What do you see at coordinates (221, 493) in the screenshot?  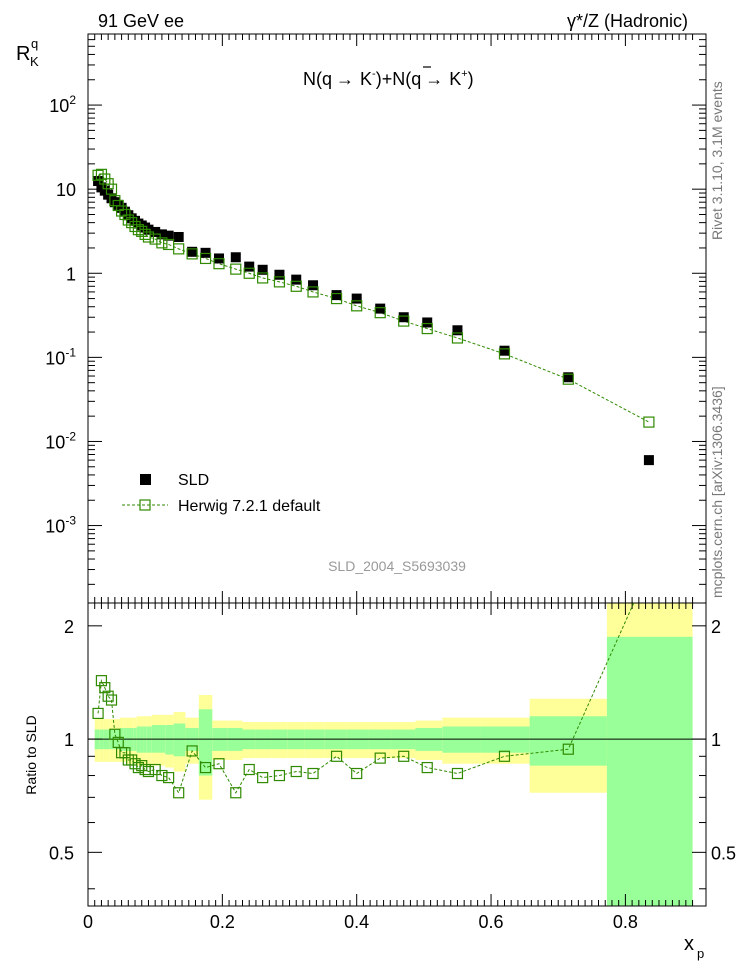 I see `legend: SLD Herwig 7.2.1 default` at bounding box center [221, 493].